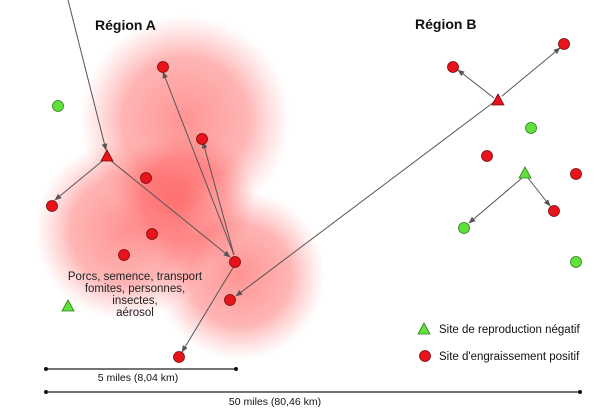  What do you see at coordinates (424, 328) in the screenshot?
I see `legend-negative-triangle-icon` at bounding box center [424, 328].